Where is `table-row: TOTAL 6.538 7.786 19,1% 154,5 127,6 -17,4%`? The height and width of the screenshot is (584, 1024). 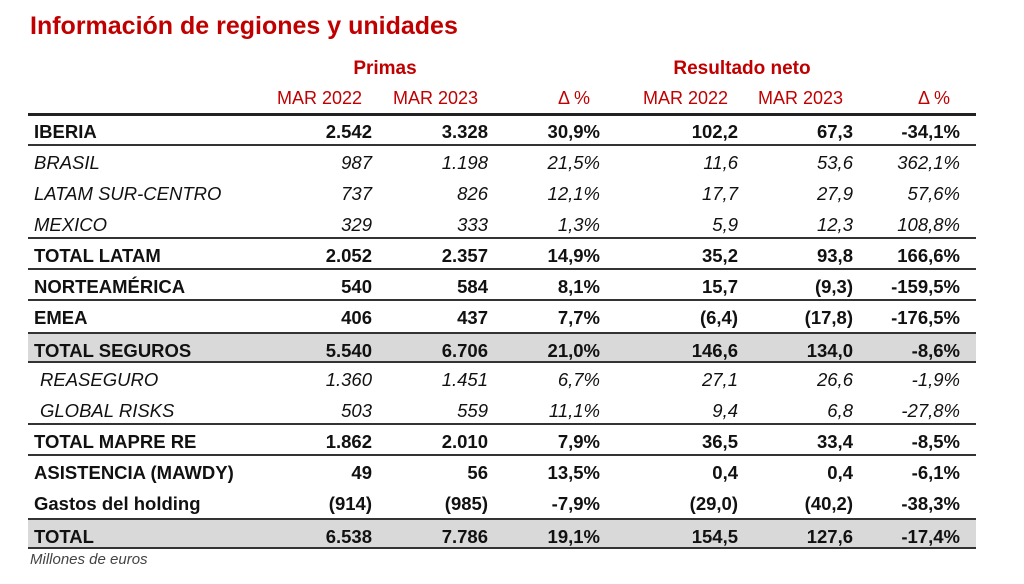
table-row: TOTAL 6.538 7.786 19,1% 154,5 127,6 -17,4% is located at coordinates (502, 533).